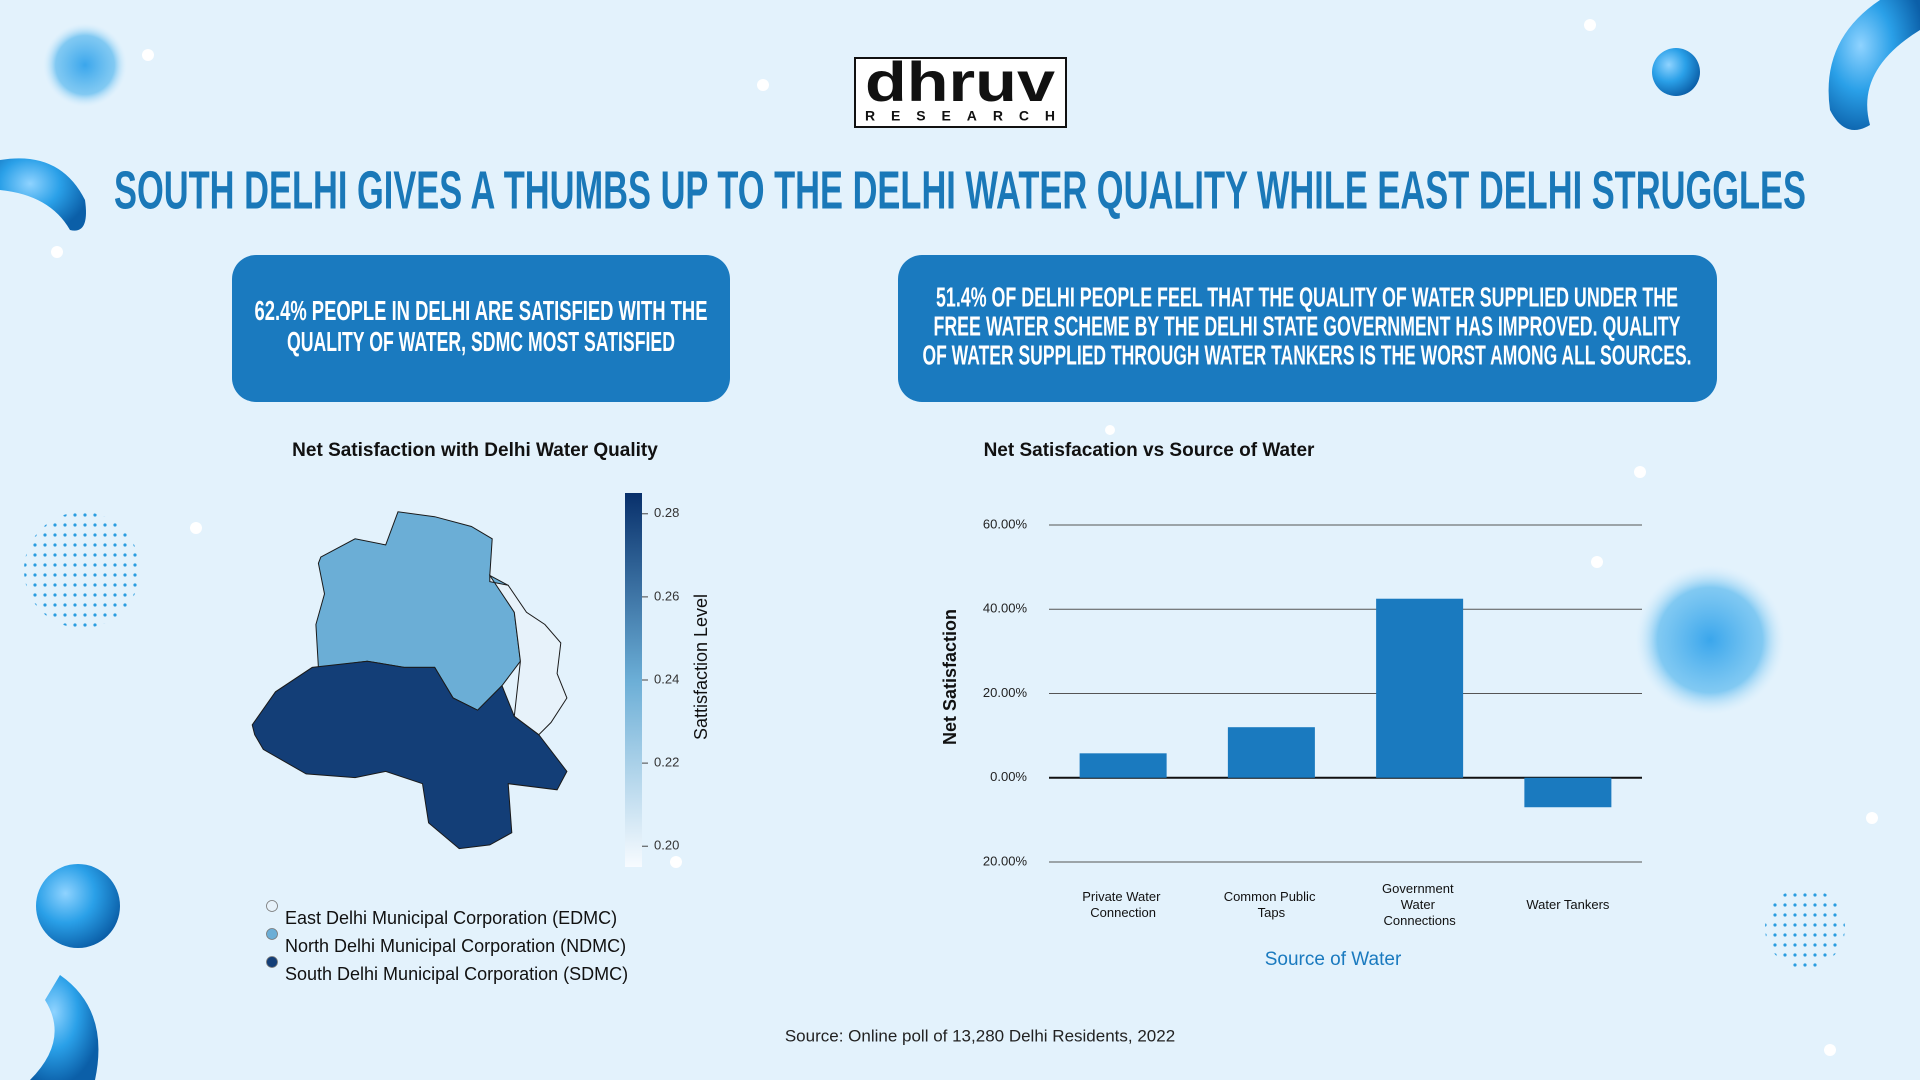  Describe the element at coordinates (1149, 450) in the screenshot. I see `chart-title: Net Satisfacation vs Source of Water` at that location.